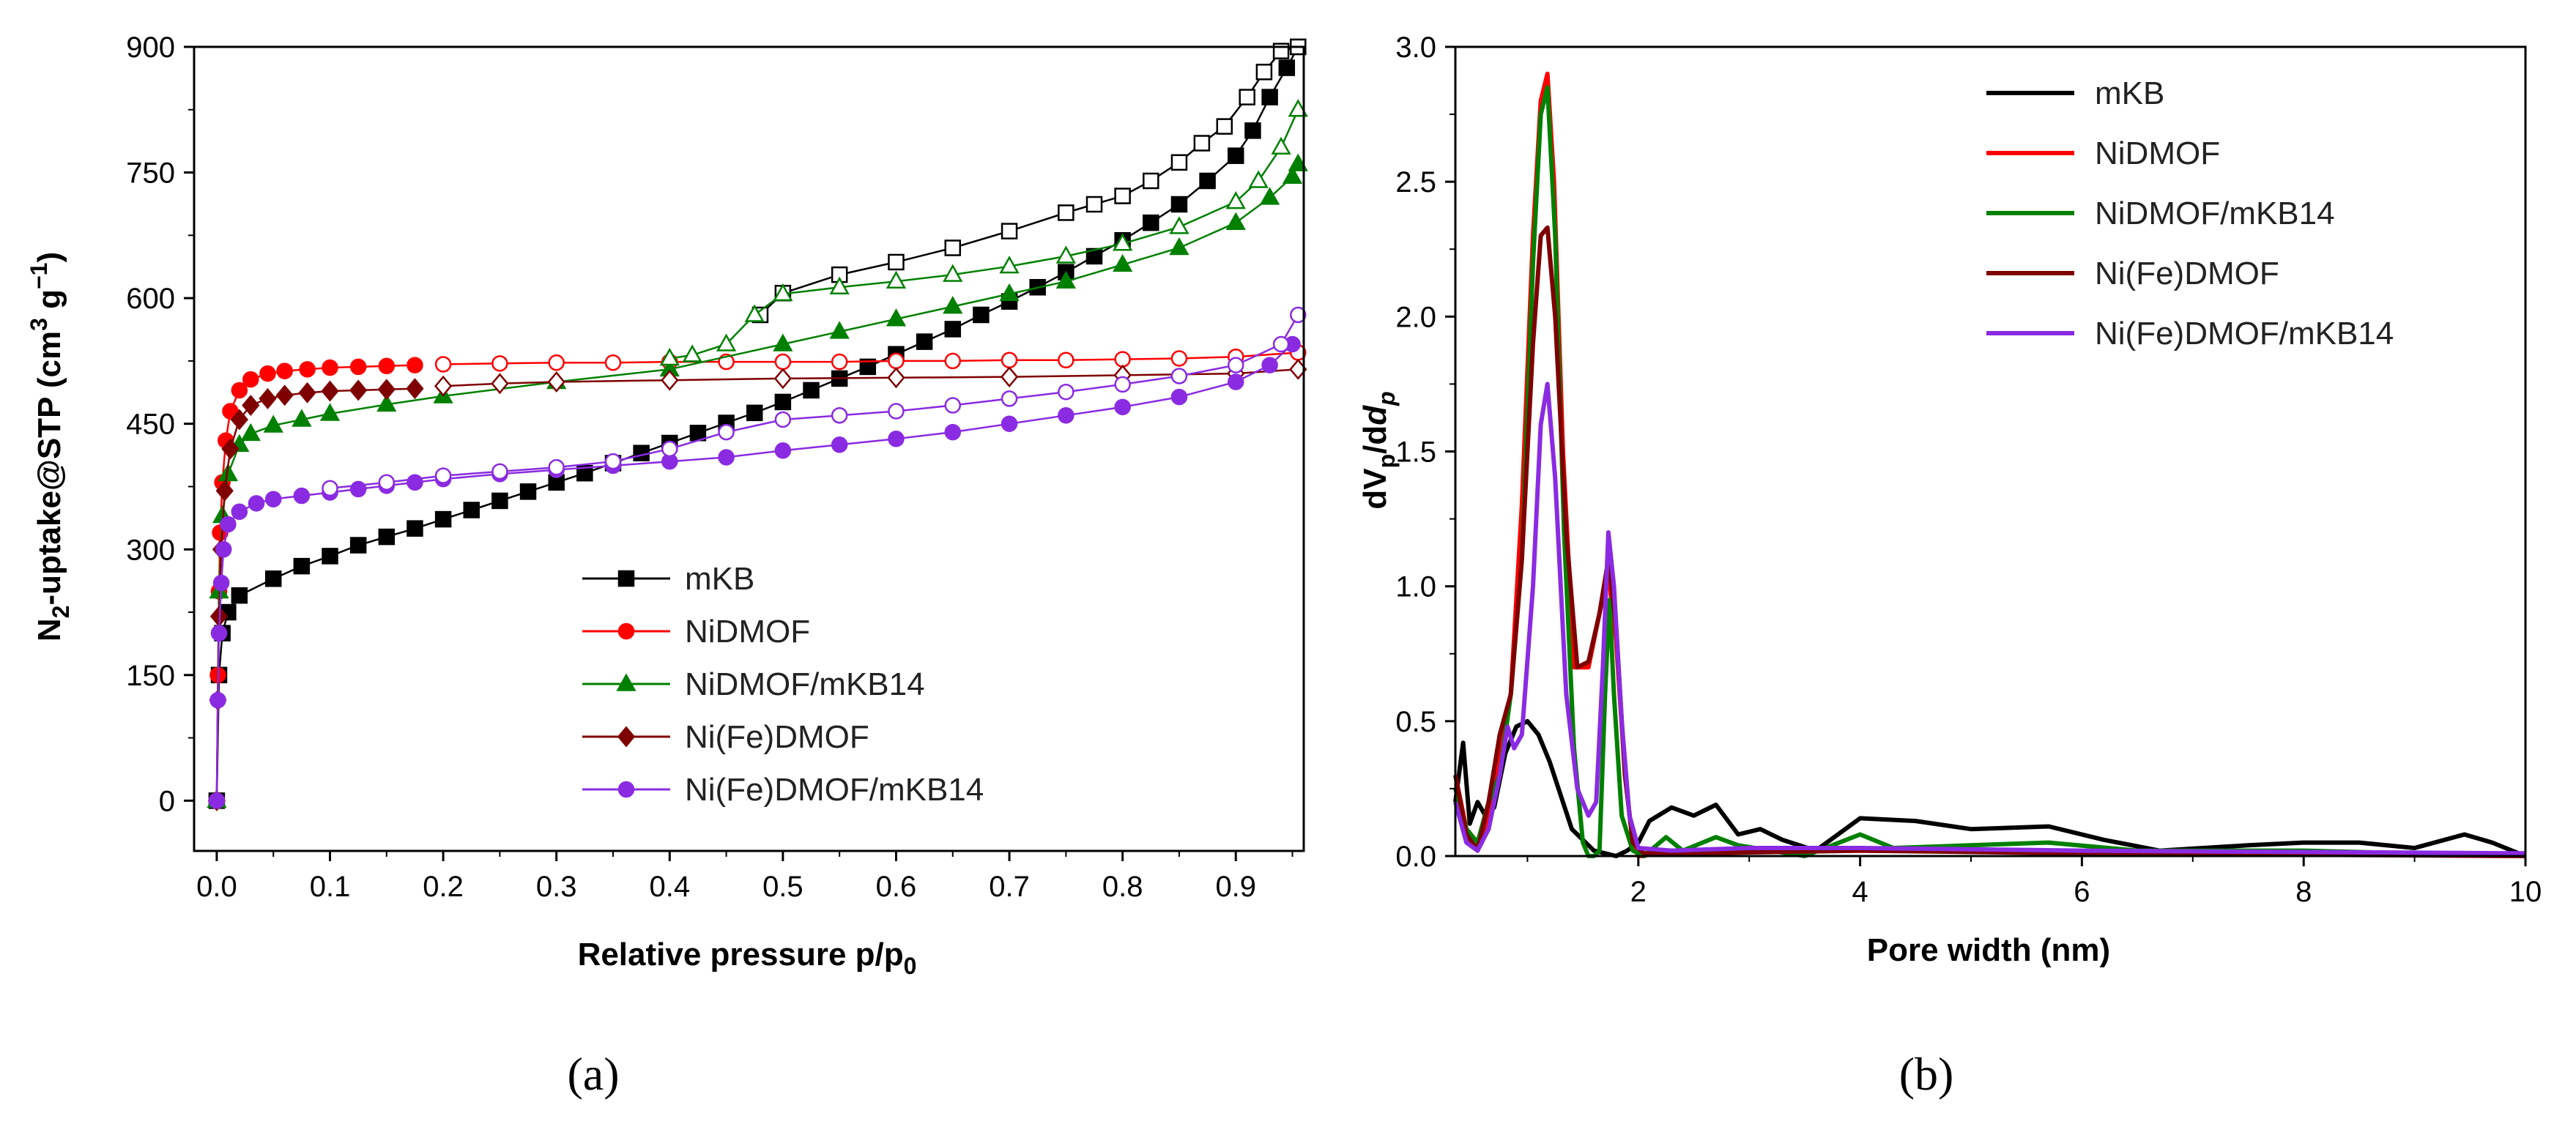 The width and height of the screenshot is (2576, 1127). What do you see at coordinates (1415, 722) in the screenshot?
I see `panel-b-y-tick-label: 0.5` at bounding box center [1415, 722].